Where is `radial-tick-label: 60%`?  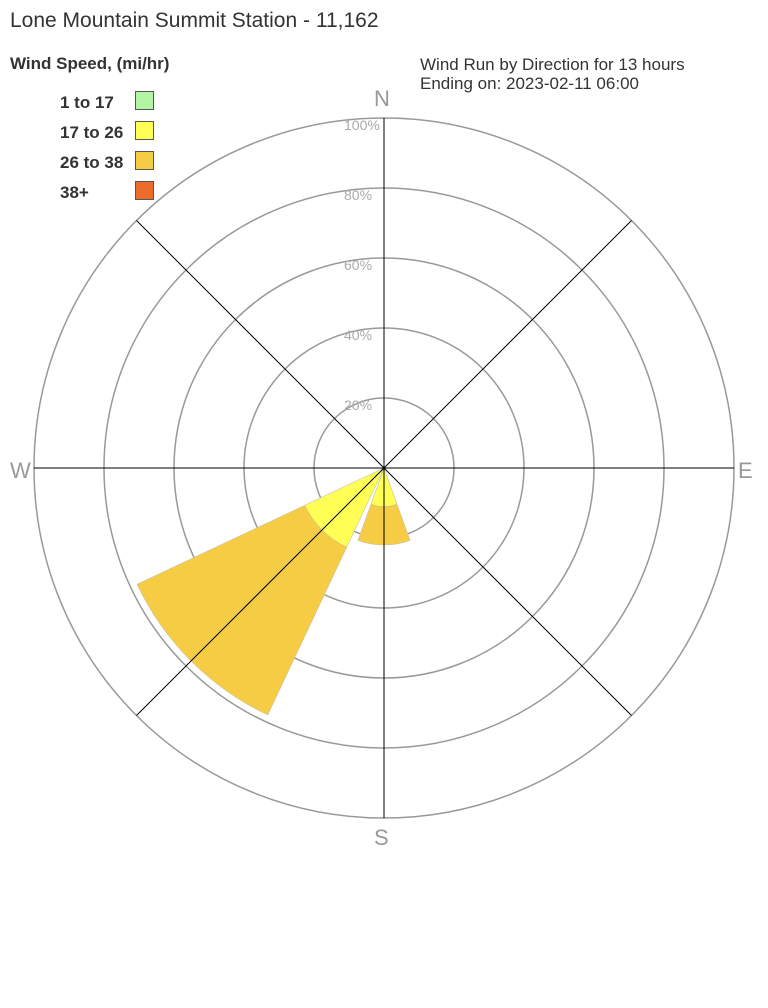 radial-tick-label: 60% is located at coordinates (358, 265).